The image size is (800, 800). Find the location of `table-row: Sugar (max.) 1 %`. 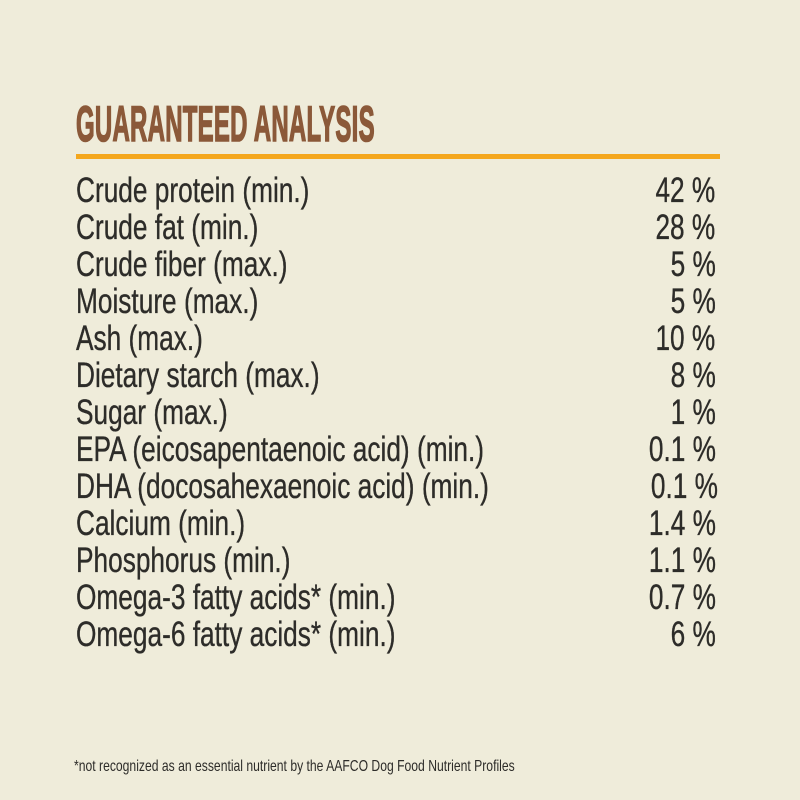

table-row: Sugar (max.) 1 % is located at coordinates (398, 412).